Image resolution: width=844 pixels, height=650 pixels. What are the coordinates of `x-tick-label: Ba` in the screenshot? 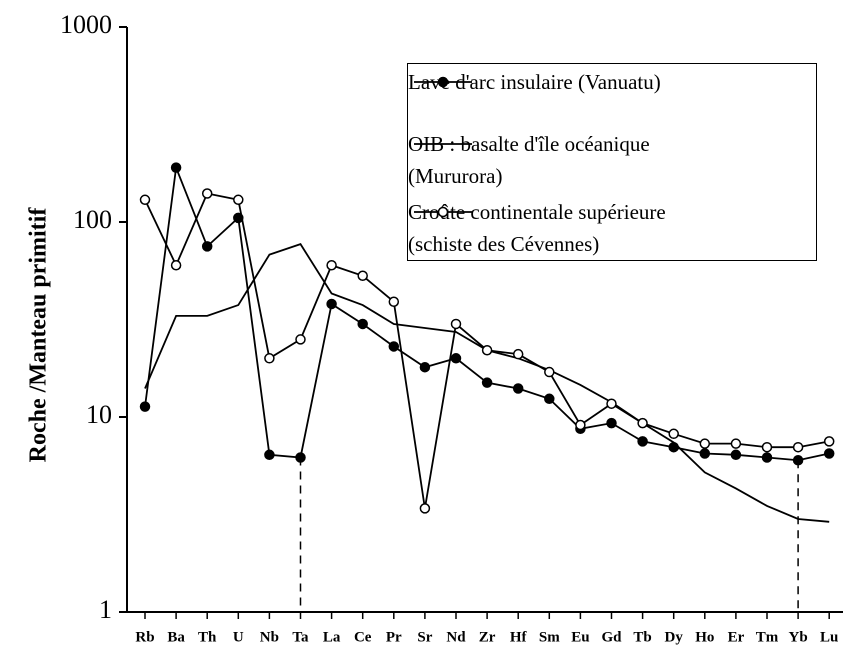 It's located at (176, 637).